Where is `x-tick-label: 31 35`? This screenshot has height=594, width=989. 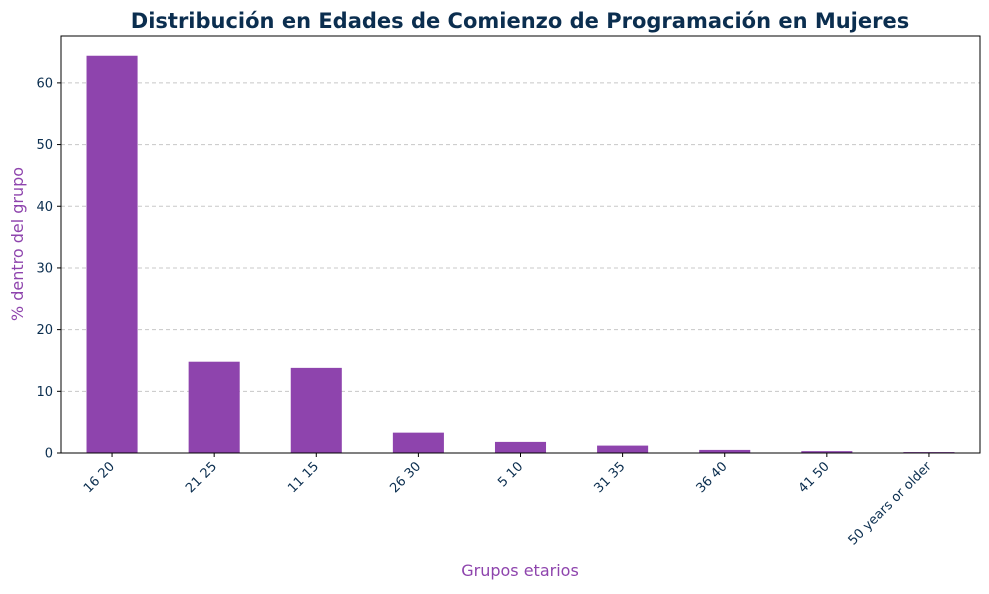 x-tick-label: 31 35 is located at coordinates (610, 477).